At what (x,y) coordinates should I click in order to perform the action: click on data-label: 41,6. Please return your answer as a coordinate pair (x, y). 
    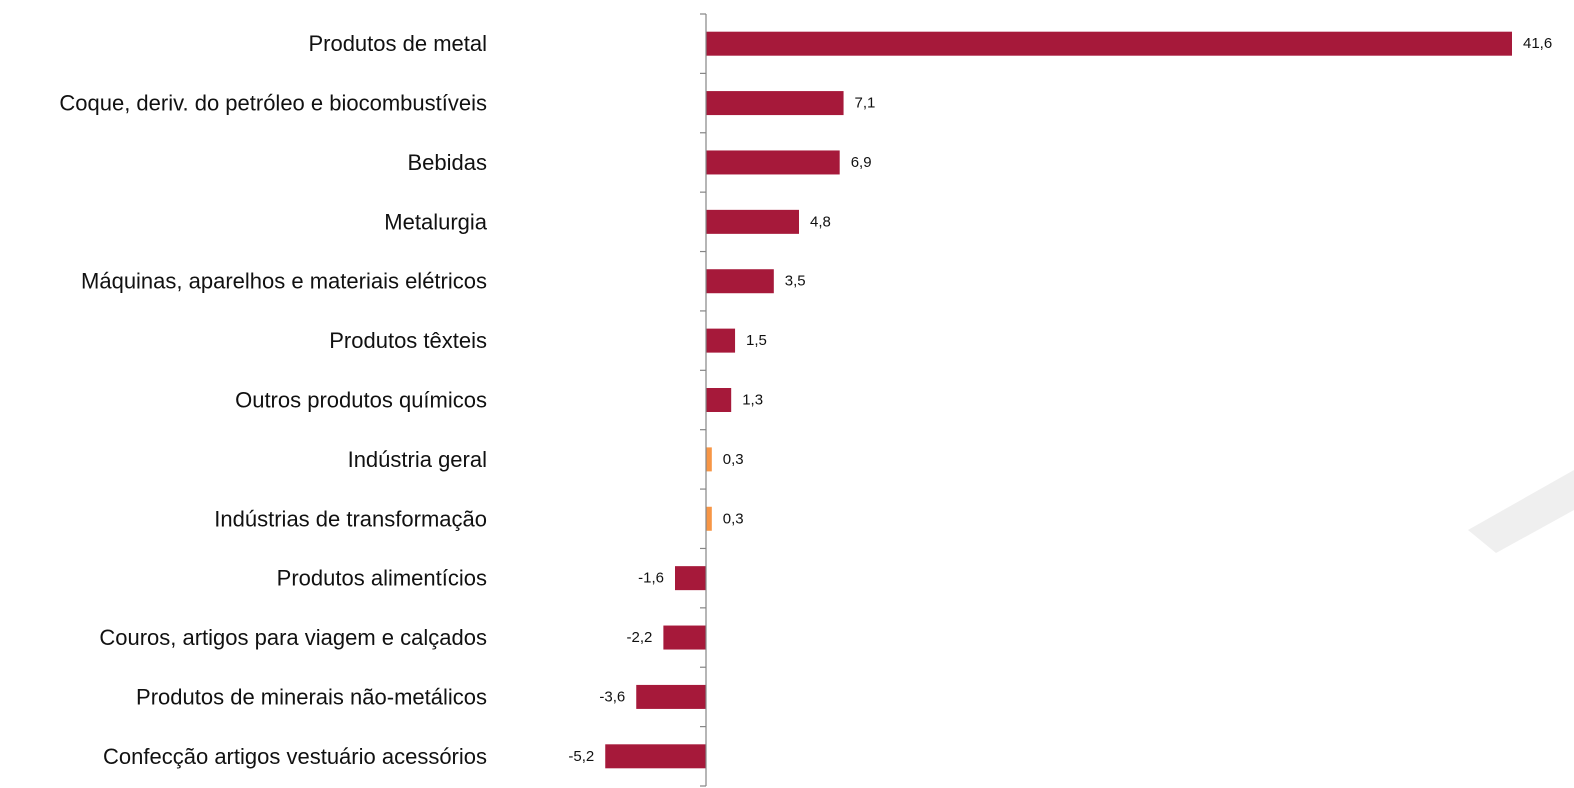
    Looking at the image, I should click on (1537, 43).